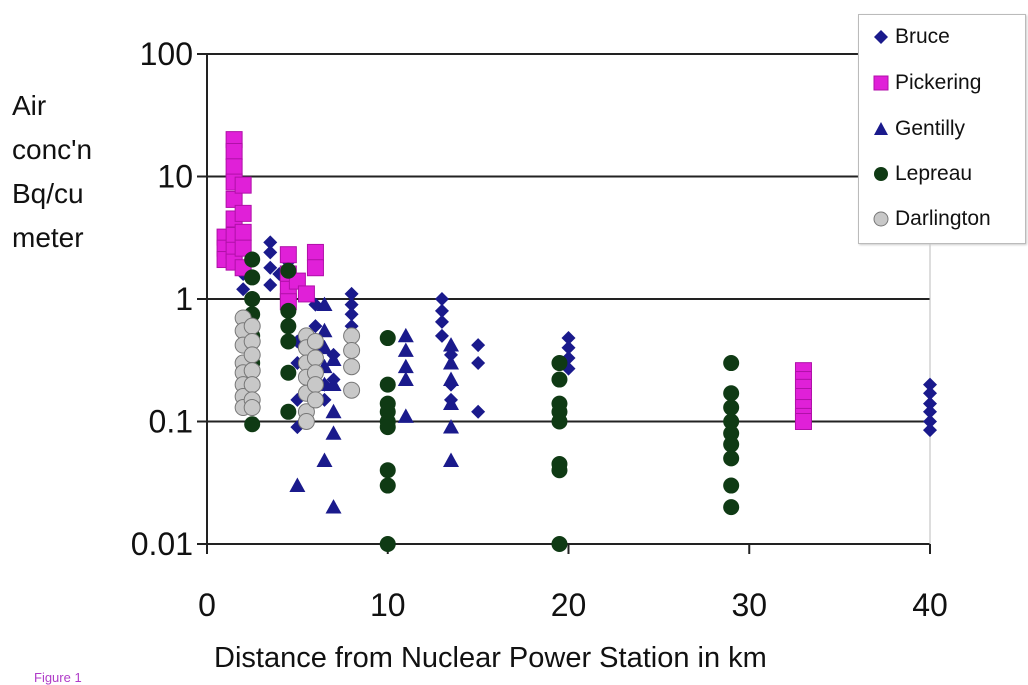  What do you see at coordinates (943, 218) in the screenshot?
I see `legend-label: Darlington` at bounding box center [943, 218].